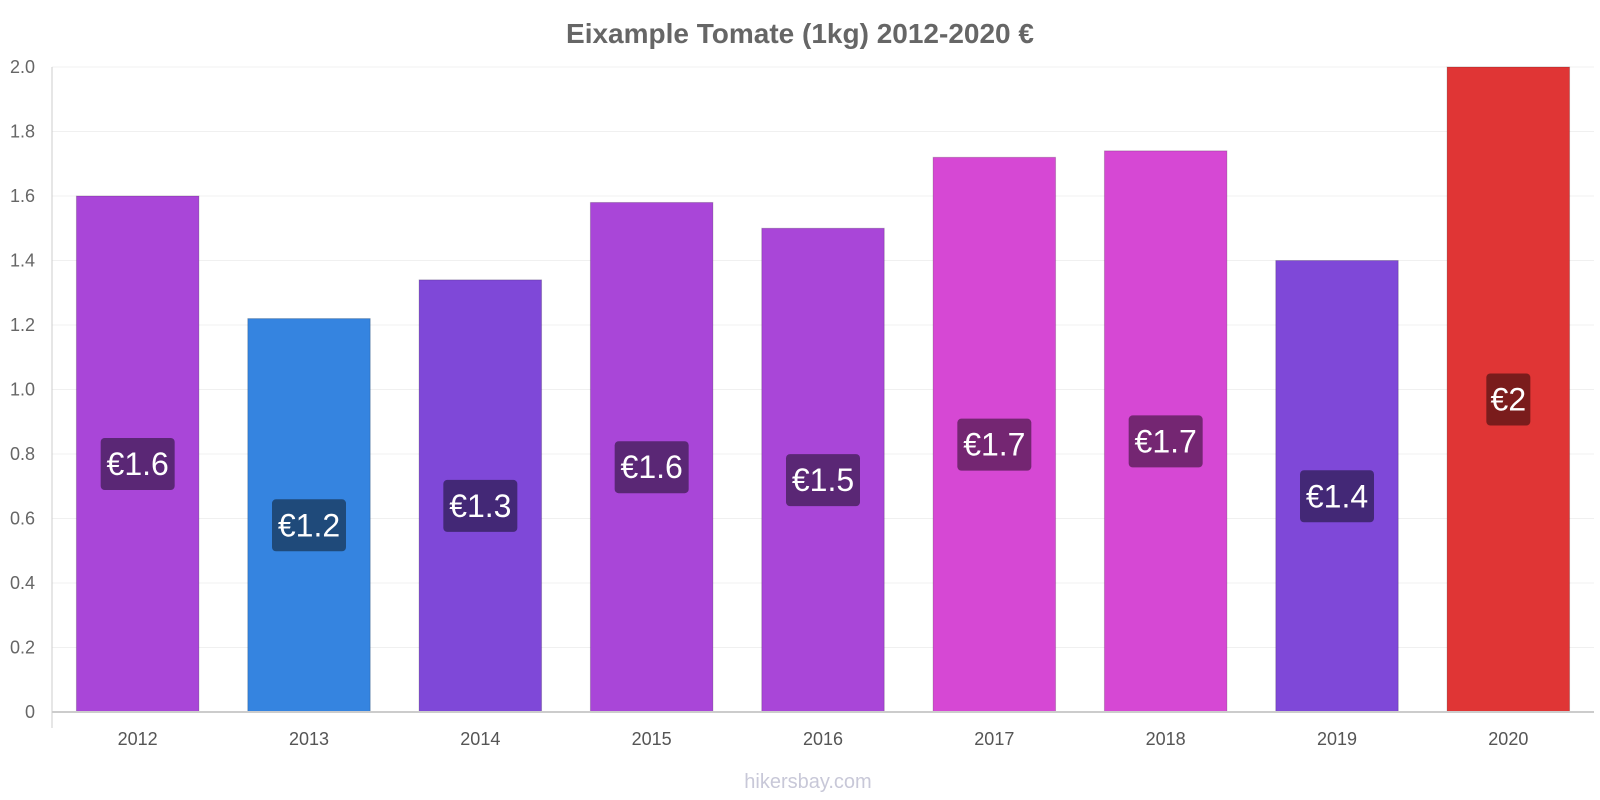  I want to click on y-tick-label: 0.2, so click(22, 648).